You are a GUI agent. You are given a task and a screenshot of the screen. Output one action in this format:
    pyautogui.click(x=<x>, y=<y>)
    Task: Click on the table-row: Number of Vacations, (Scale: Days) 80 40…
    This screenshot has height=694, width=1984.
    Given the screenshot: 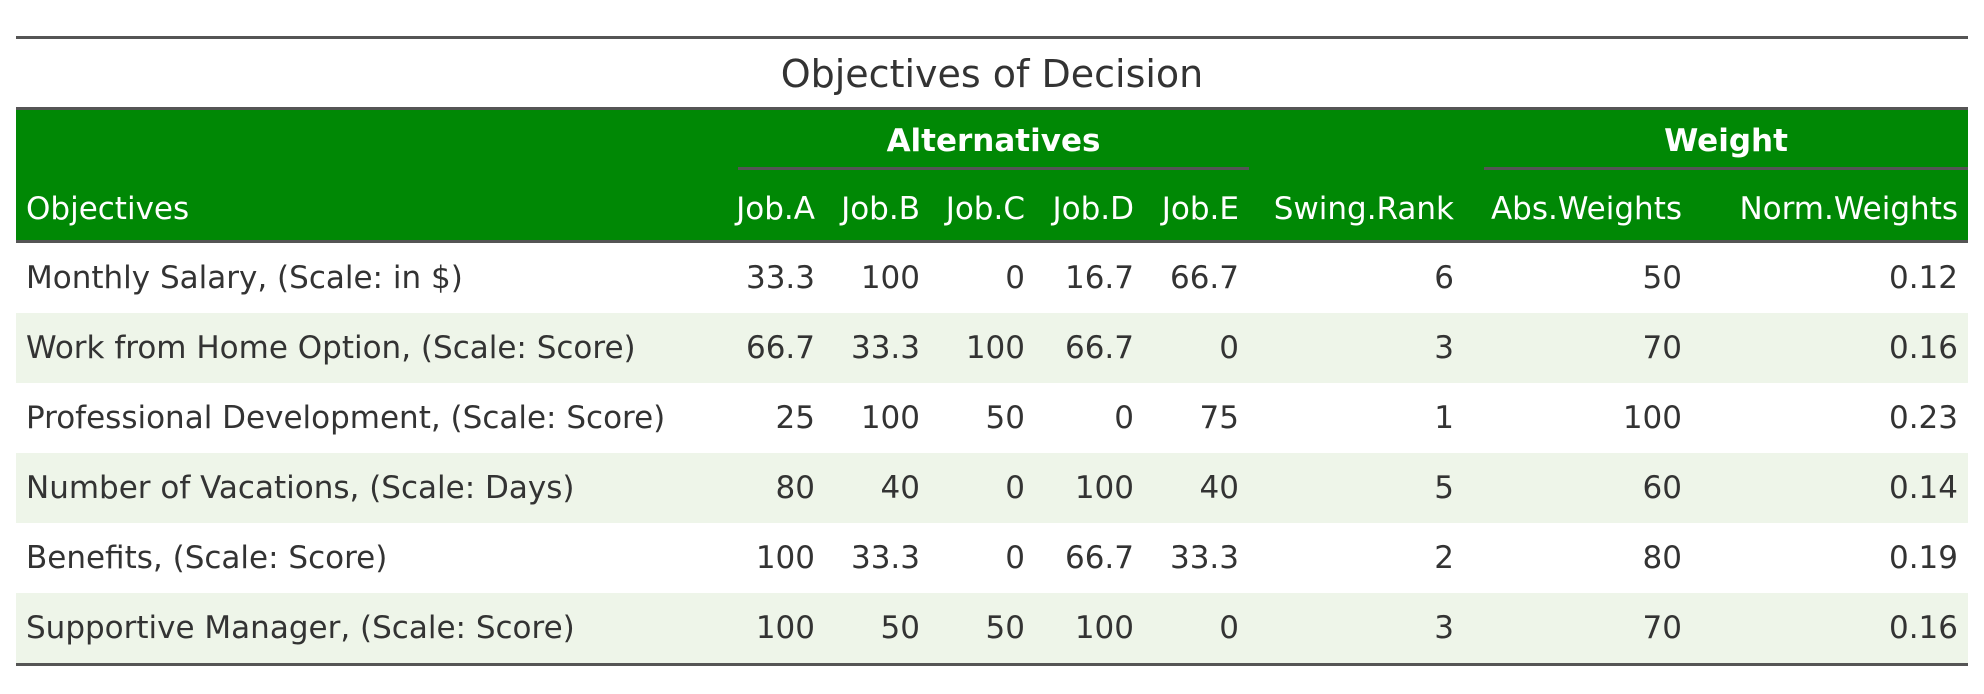 What is the action you would take?
    pyautogui.click(x=992, y=488)
    